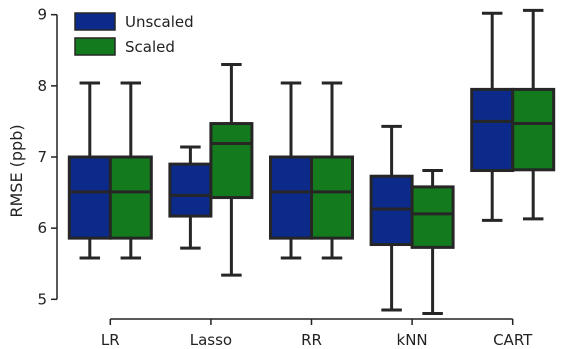 The width and height of the screenshot is (572, 349). I want to click on legend-swatch-unscaled, so click(95, 21).